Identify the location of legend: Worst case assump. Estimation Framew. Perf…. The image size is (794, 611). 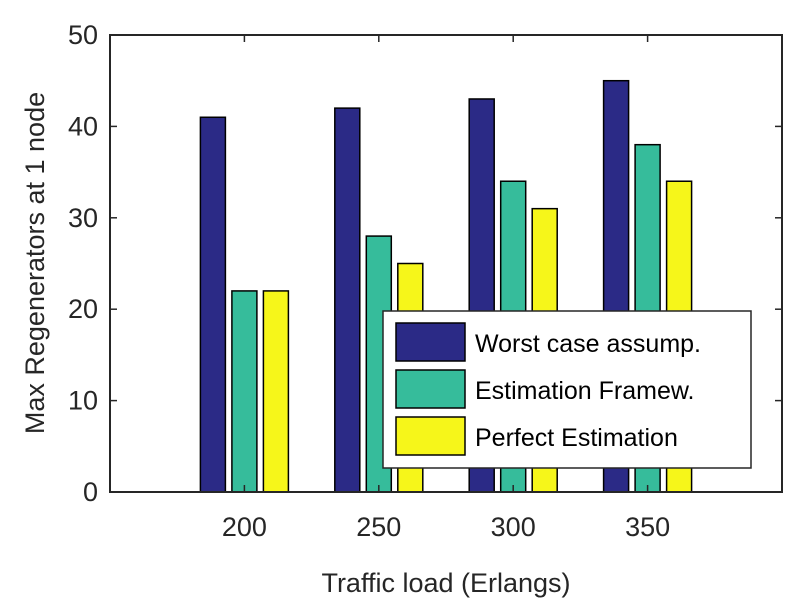
(567, 389).